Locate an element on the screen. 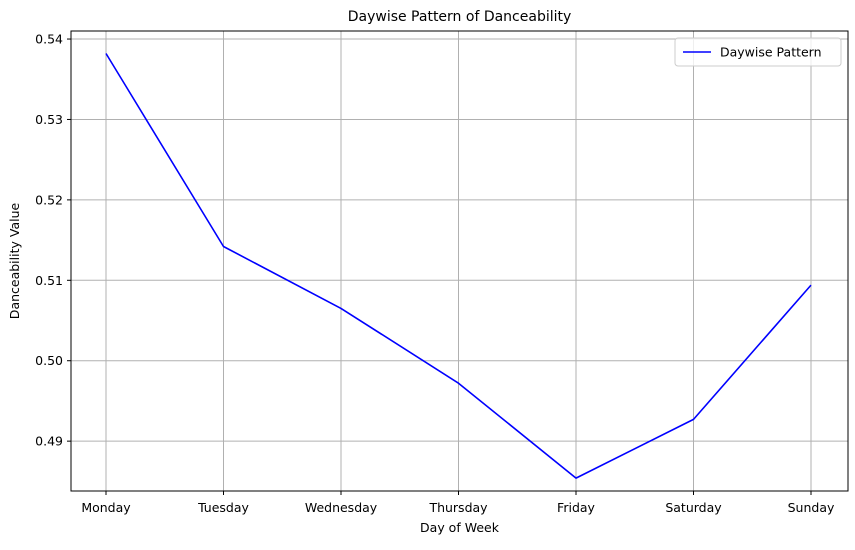  x-tick-label: Wednesday is located at coordinates (341, 507).